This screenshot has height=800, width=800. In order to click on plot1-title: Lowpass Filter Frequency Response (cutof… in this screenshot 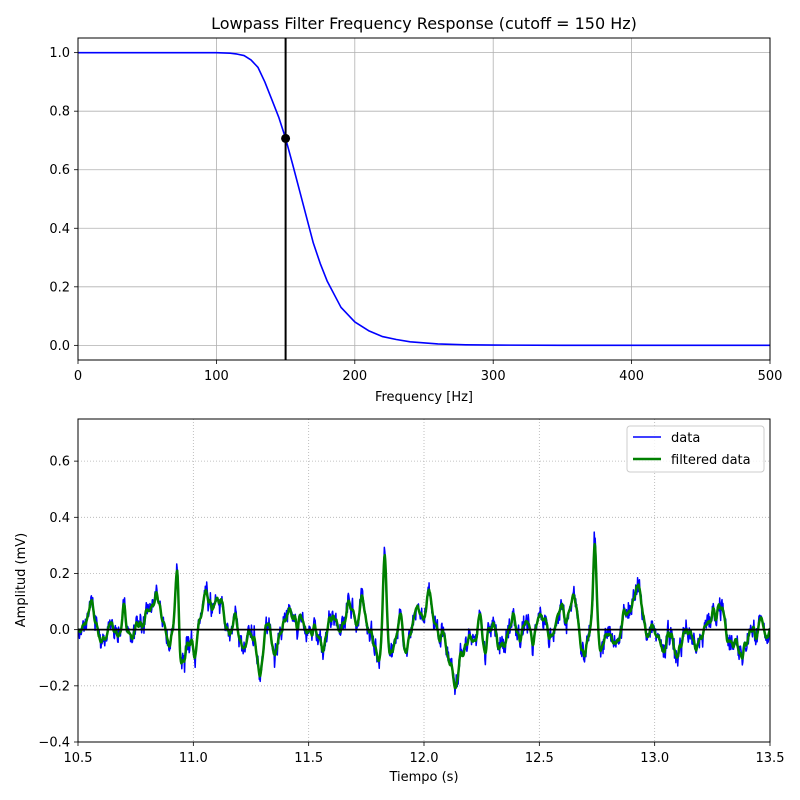, I will do `click(424, 23)`.